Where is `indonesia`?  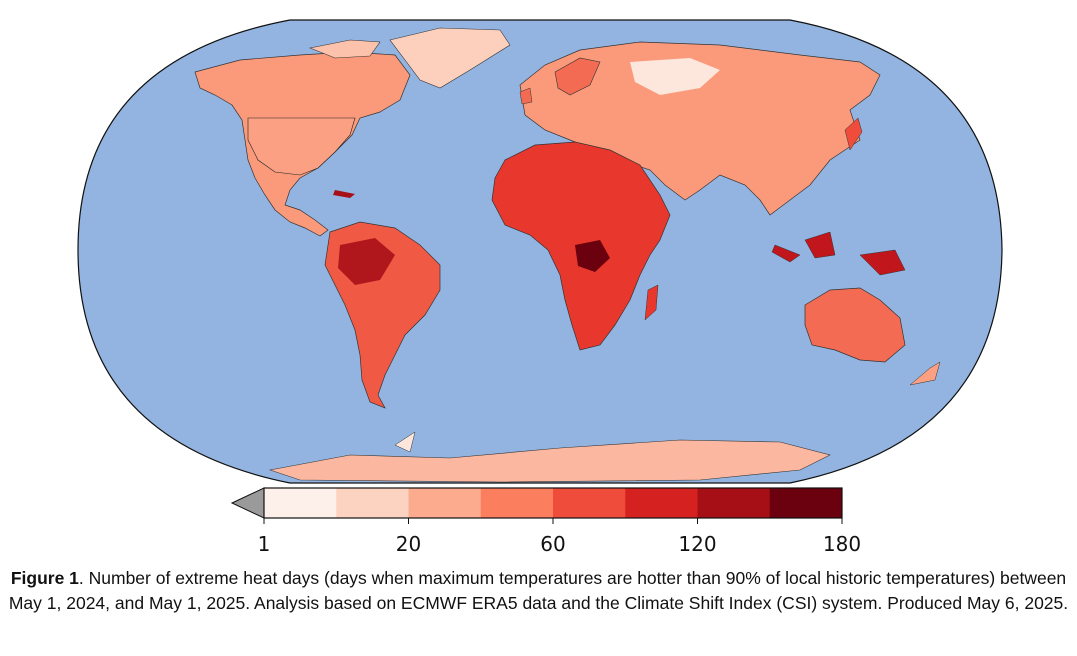
indonesia is located at coordinates (838, 253).